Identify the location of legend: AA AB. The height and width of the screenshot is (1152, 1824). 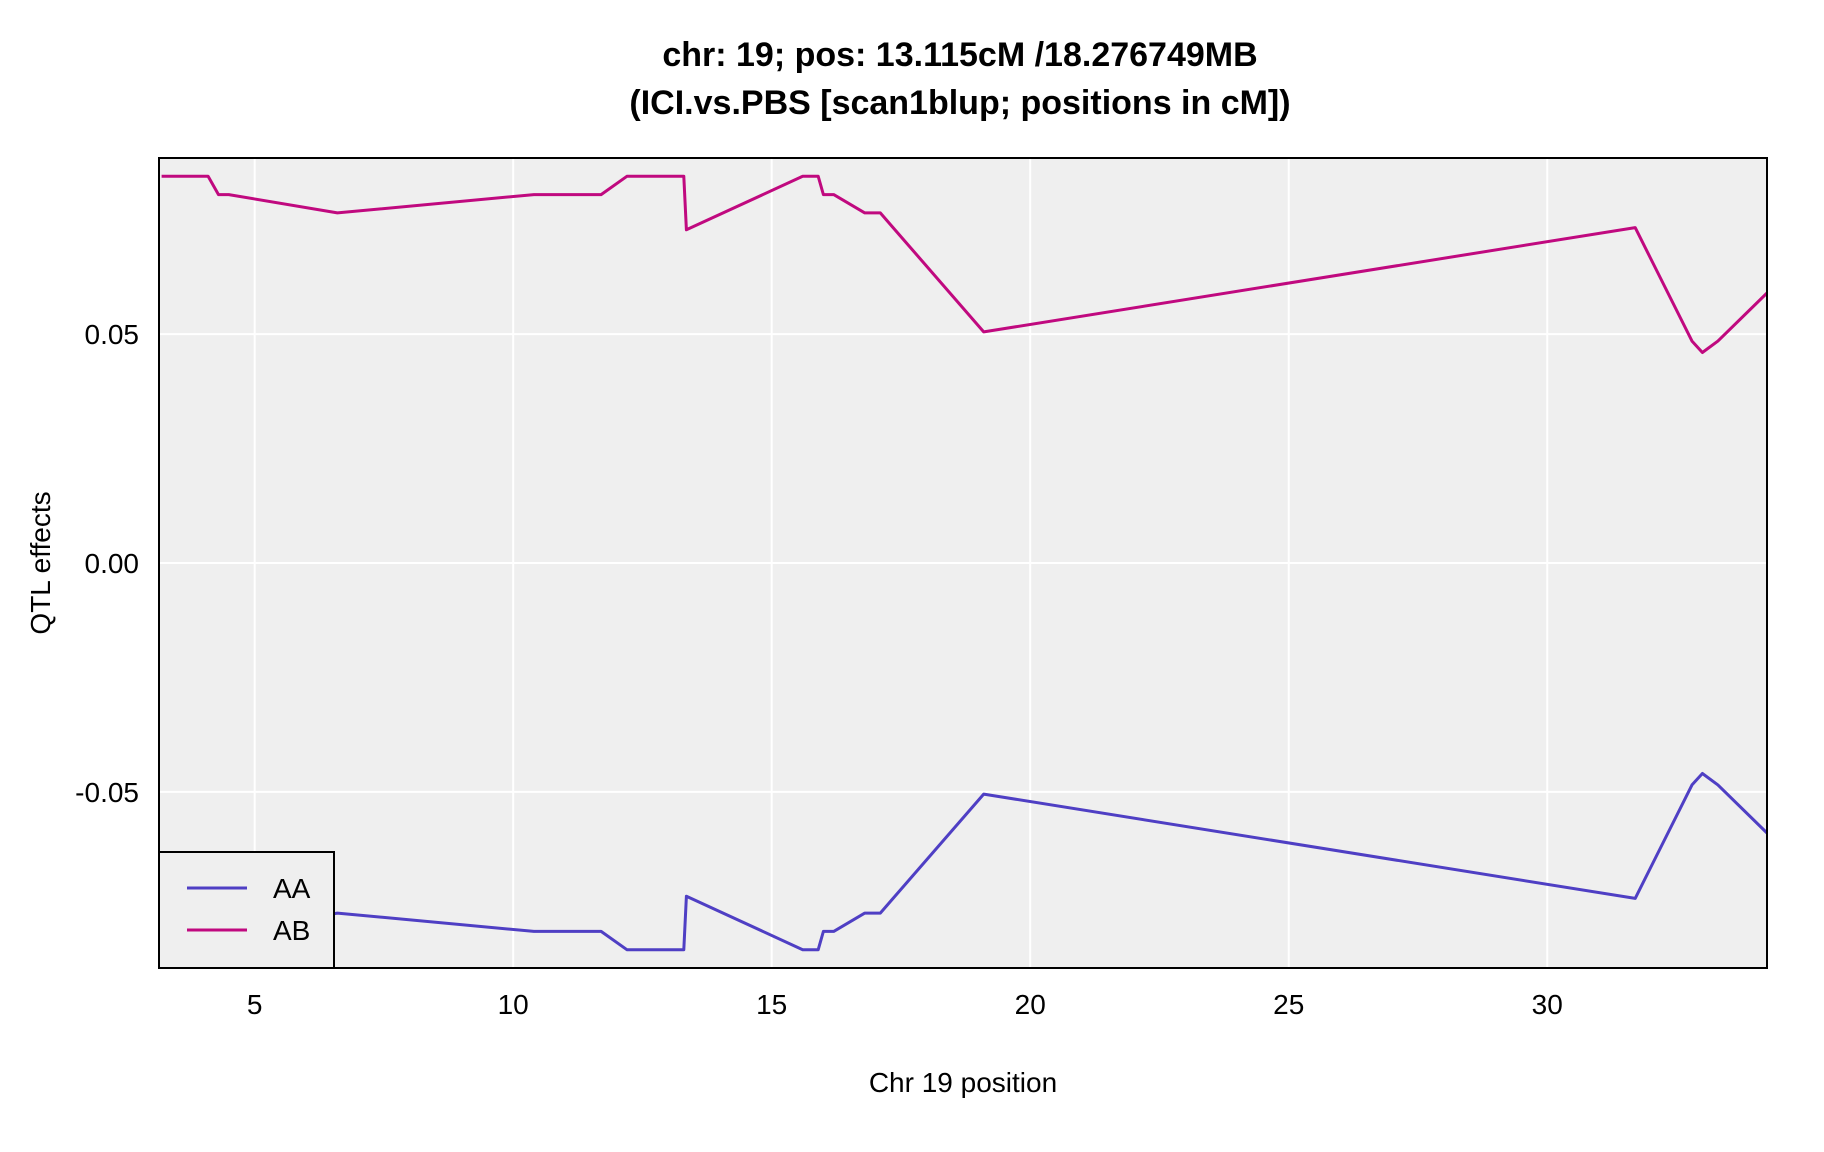
(246, 910).